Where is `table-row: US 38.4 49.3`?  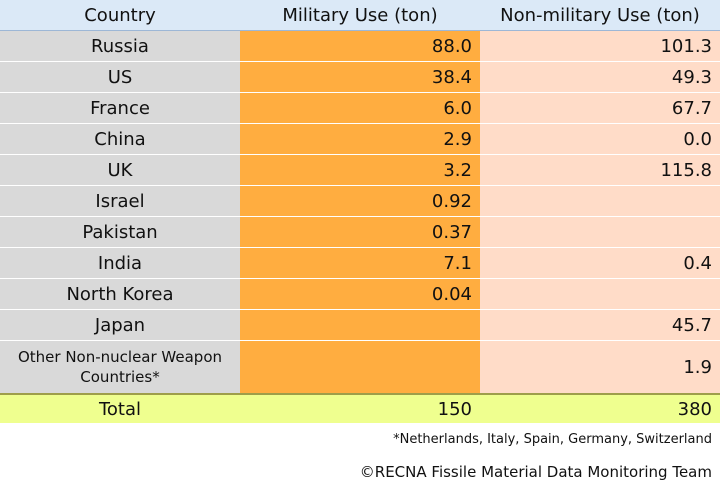 table-row: US 38.4 49.3 is located at coordinates (360, 77).